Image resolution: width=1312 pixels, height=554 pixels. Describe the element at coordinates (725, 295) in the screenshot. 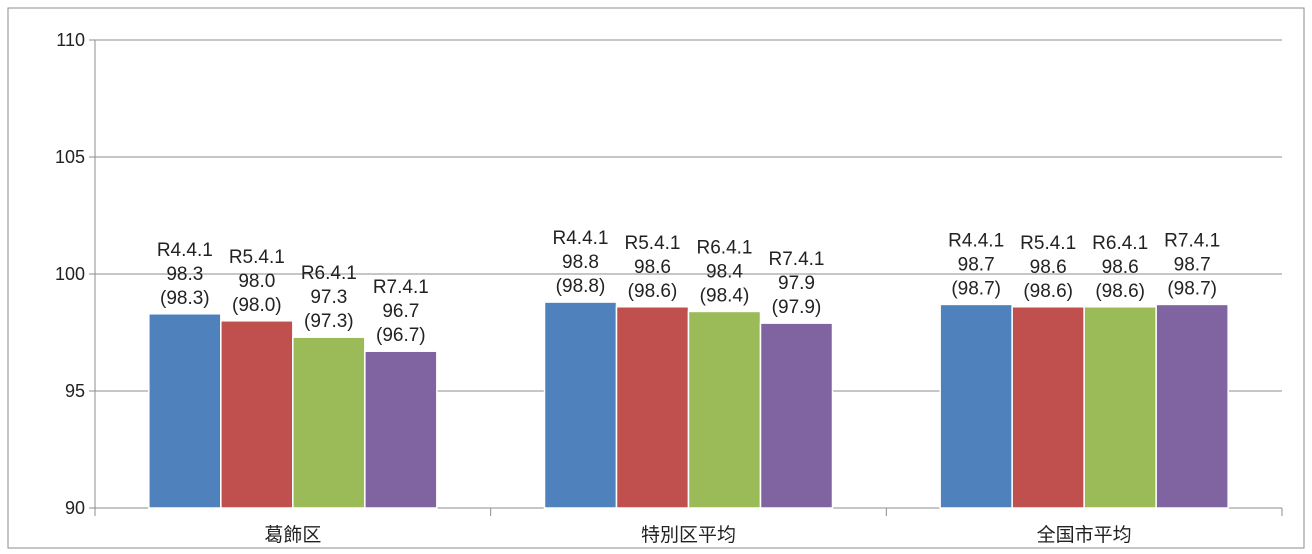

I see `data-sublabel: (98.4)` at that location.